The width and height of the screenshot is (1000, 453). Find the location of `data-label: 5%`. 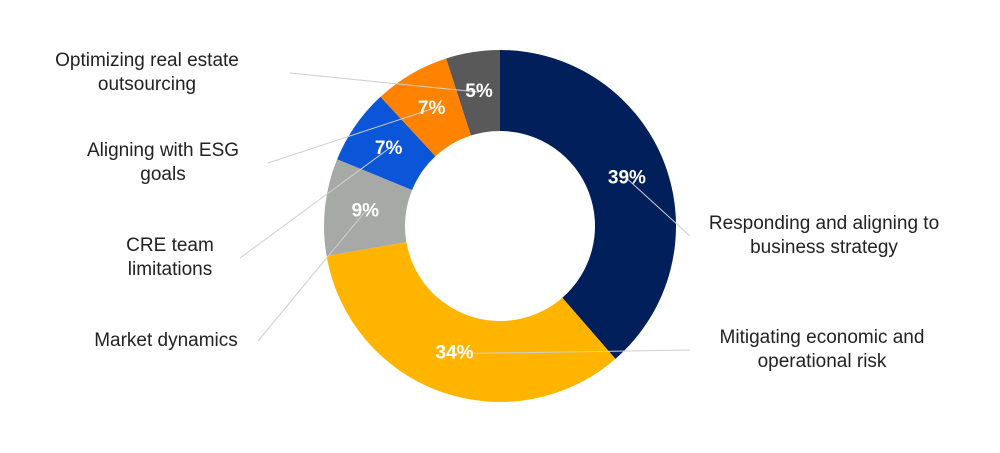

data-label: 5% is located at coordinates (479, 91).